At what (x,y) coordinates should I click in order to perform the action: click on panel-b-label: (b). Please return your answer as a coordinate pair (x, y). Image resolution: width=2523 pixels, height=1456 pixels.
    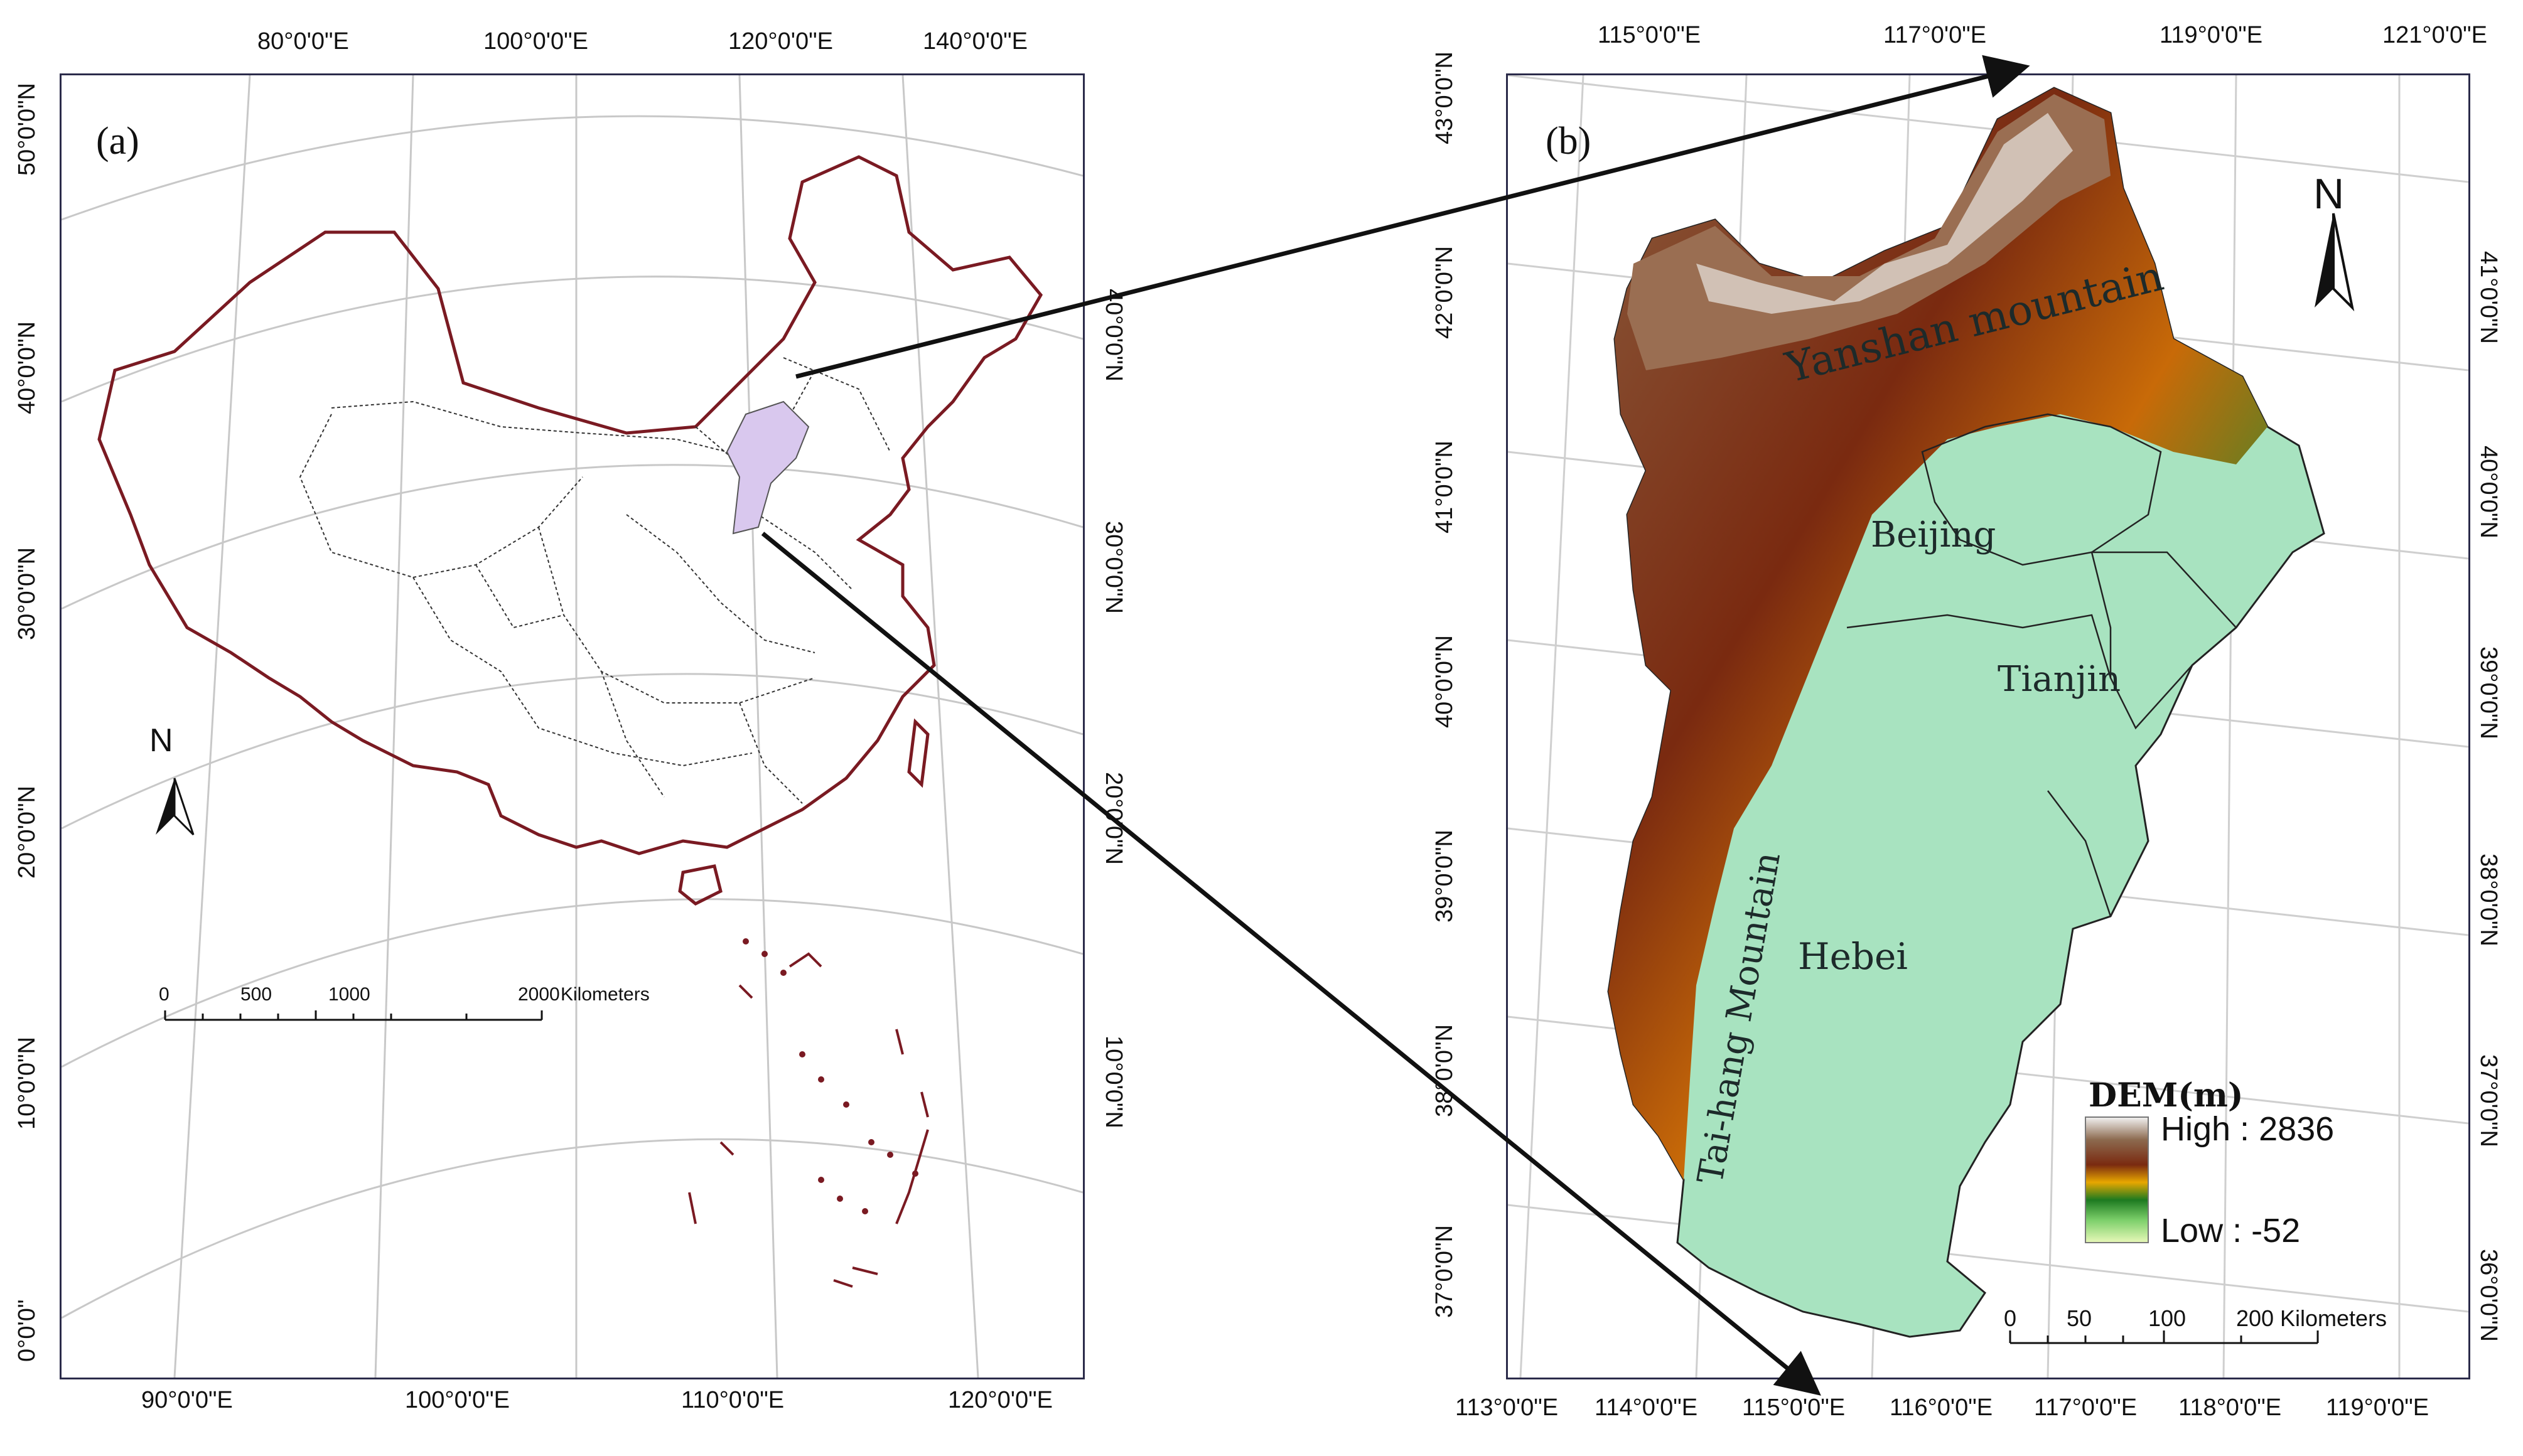
    Looking at the image, I should click on (1568, 141).